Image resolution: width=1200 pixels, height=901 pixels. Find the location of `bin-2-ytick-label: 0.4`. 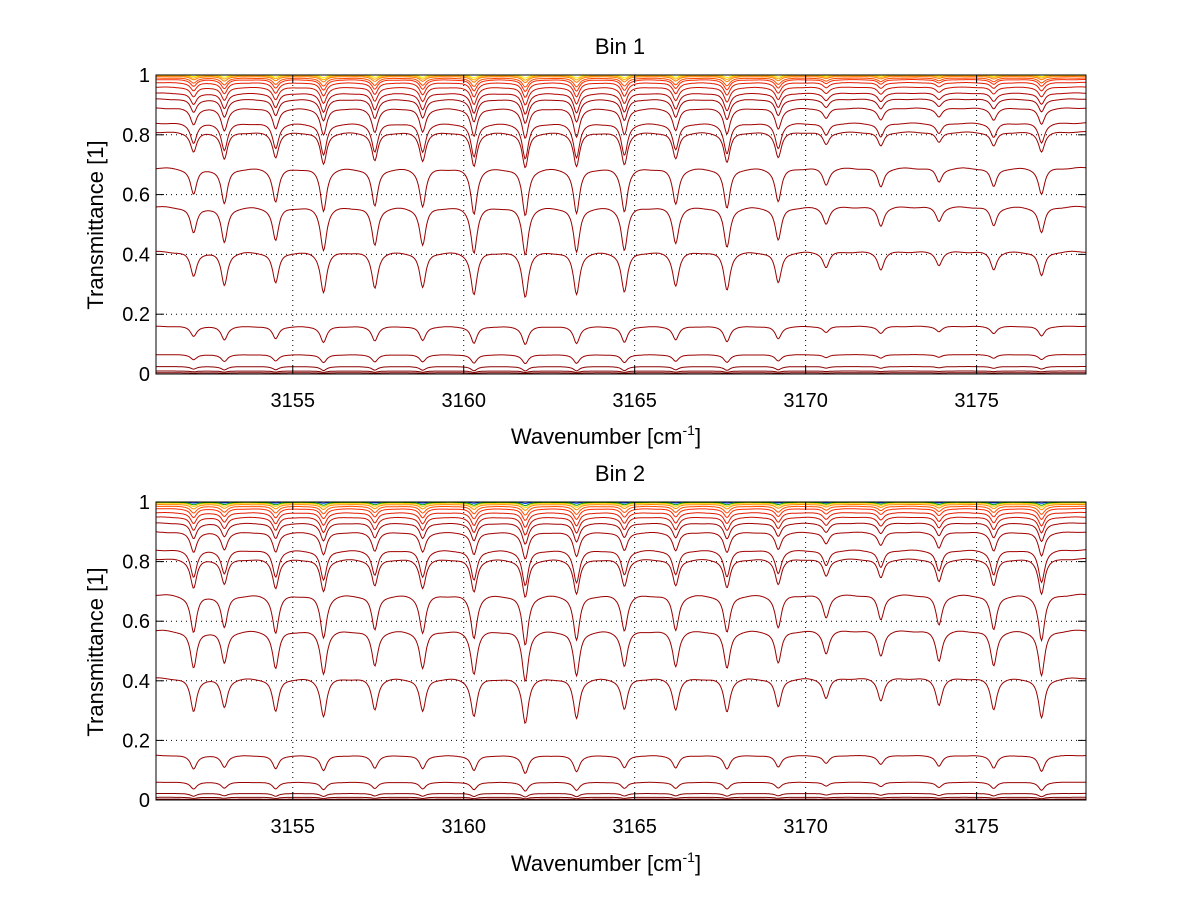

bin-2-ytick-label: 0.4 is located at coordinates (136, 682).